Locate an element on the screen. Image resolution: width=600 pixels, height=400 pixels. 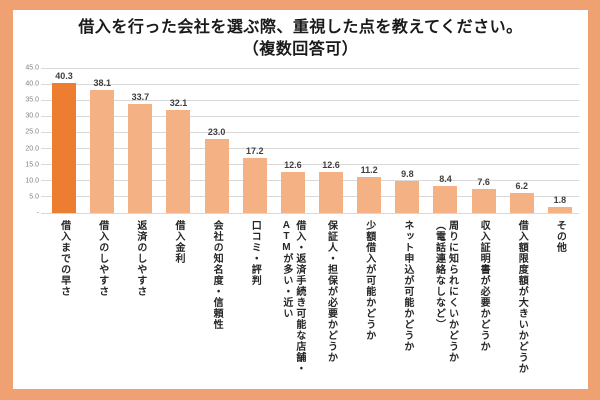
category-cell: 保証人・担保が必要かどうか is located at coordinates (331, 297).